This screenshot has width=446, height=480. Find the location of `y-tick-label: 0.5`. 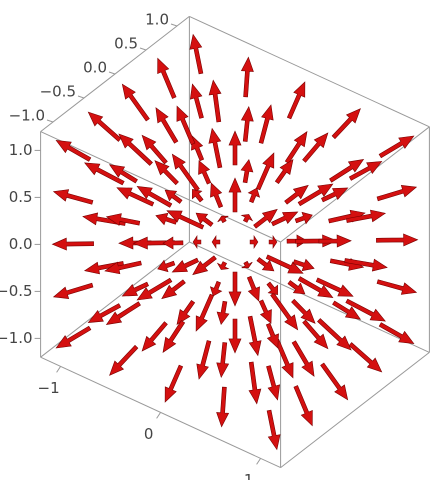

y-tick-label: 0.5 is located at coordinates (126, 44).